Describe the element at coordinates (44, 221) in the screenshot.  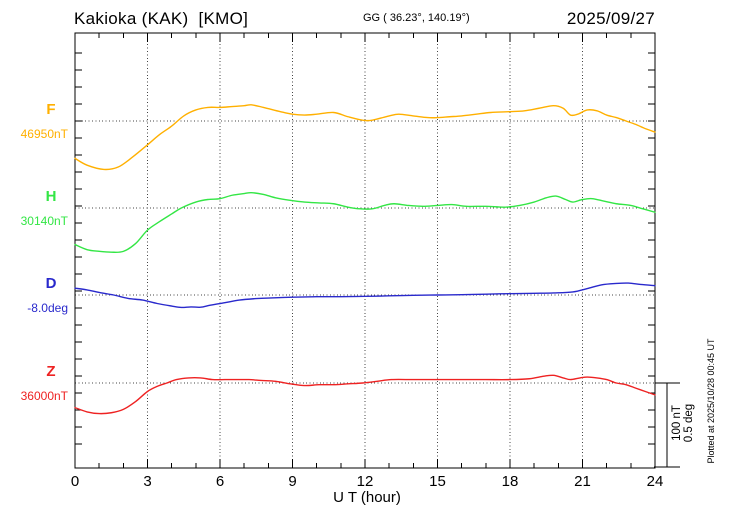
I see `channel-baseline-H: 30140nT` at that location.